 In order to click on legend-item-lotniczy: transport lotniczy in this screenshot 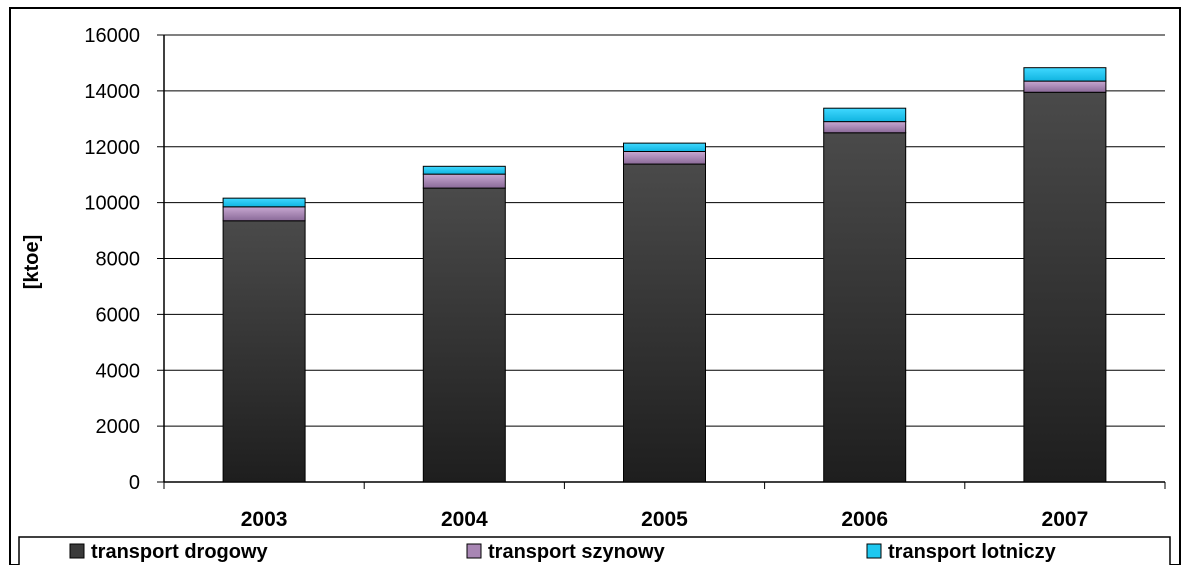, I will do `click(961, 552)`.